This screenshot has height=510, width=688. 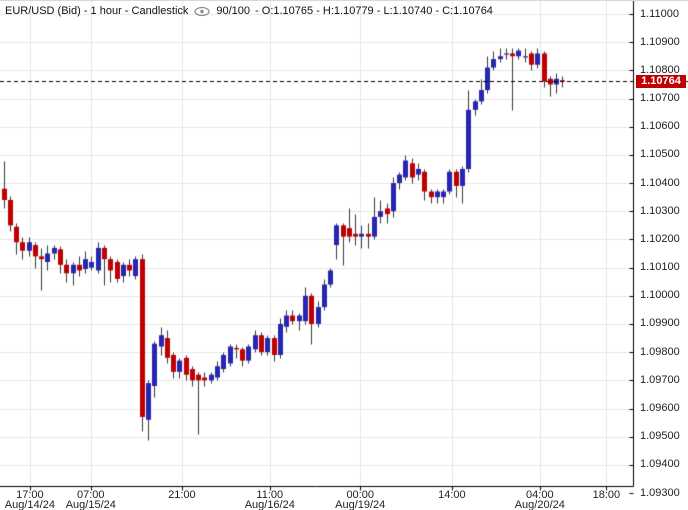 I want to click on y-axis-label: 1.10200, so click(x=660, y=238).